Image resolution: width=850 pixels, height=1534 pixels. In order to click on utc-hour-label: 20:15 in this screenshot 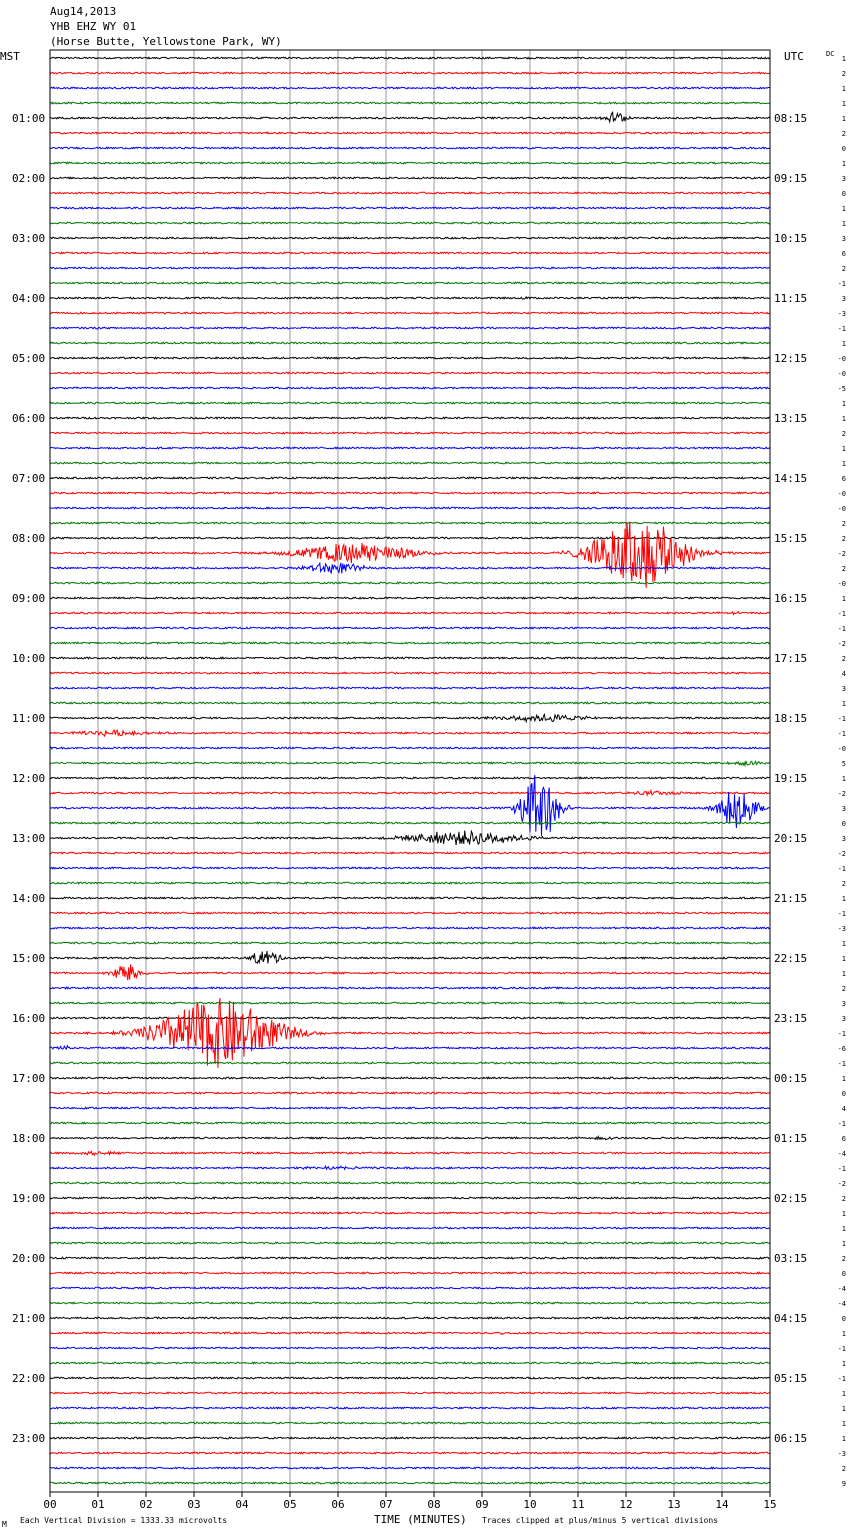, I will do `click(790, 838)`.